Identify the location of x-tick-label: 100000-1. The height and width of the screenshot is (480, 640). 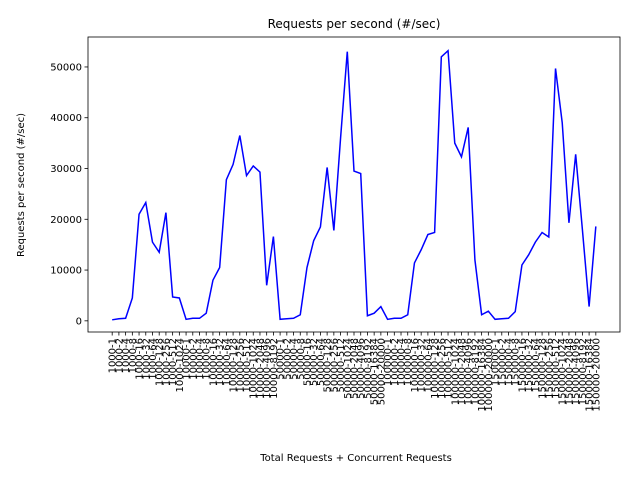
(388, 362).